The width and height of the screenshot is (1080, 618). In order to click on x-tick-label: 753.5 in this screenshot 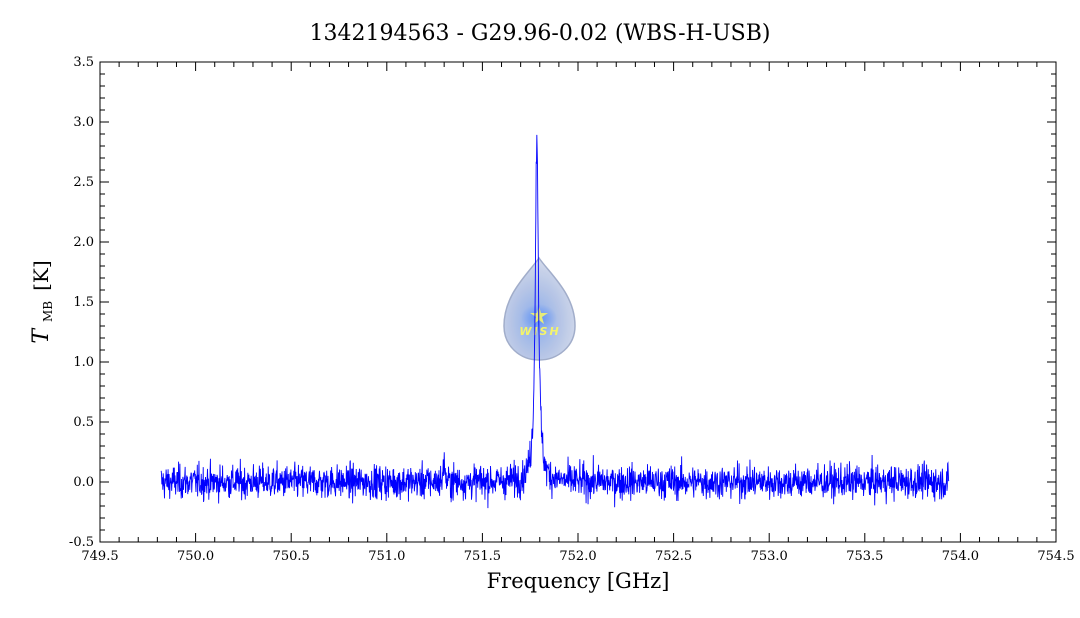, I will do `click(864, 556)`.